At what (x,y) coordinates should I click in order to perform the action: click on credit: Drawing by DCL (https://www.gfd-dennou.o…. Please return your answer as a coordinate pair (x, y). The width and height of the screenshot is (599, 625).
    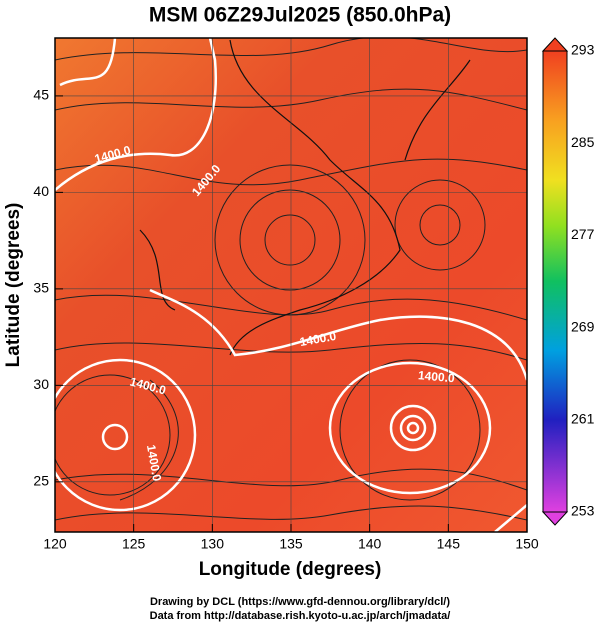
    Looking at the image, I should click on (300, 602).